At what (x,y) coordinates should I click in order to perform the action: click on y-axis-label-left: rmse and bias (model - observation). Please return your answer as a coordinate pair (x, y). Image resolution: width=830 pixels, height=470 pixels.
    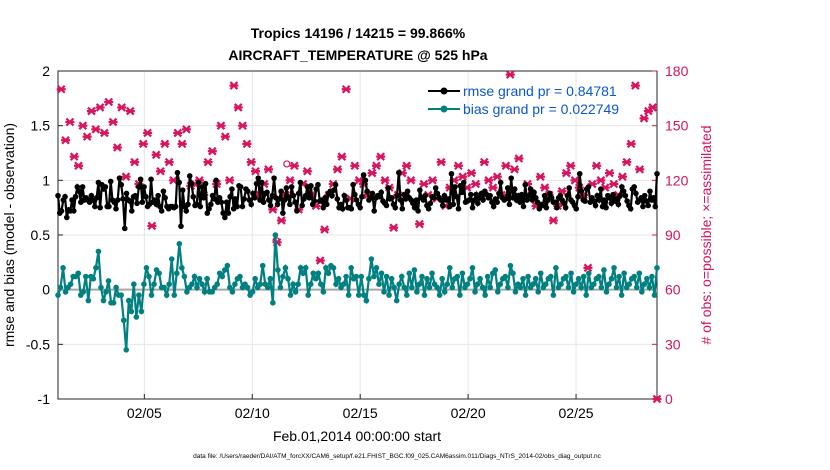
    Looking at the image, I should click on (9, 235).